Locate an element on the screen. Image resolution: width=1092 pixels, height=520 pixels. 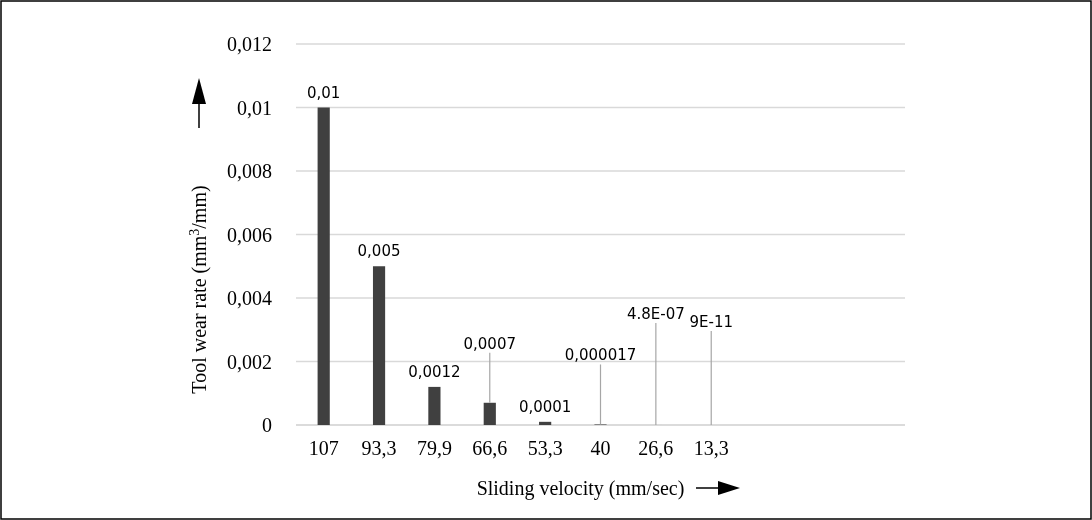
data-label: 4.8E-07 is located at coordinates (655, 313).